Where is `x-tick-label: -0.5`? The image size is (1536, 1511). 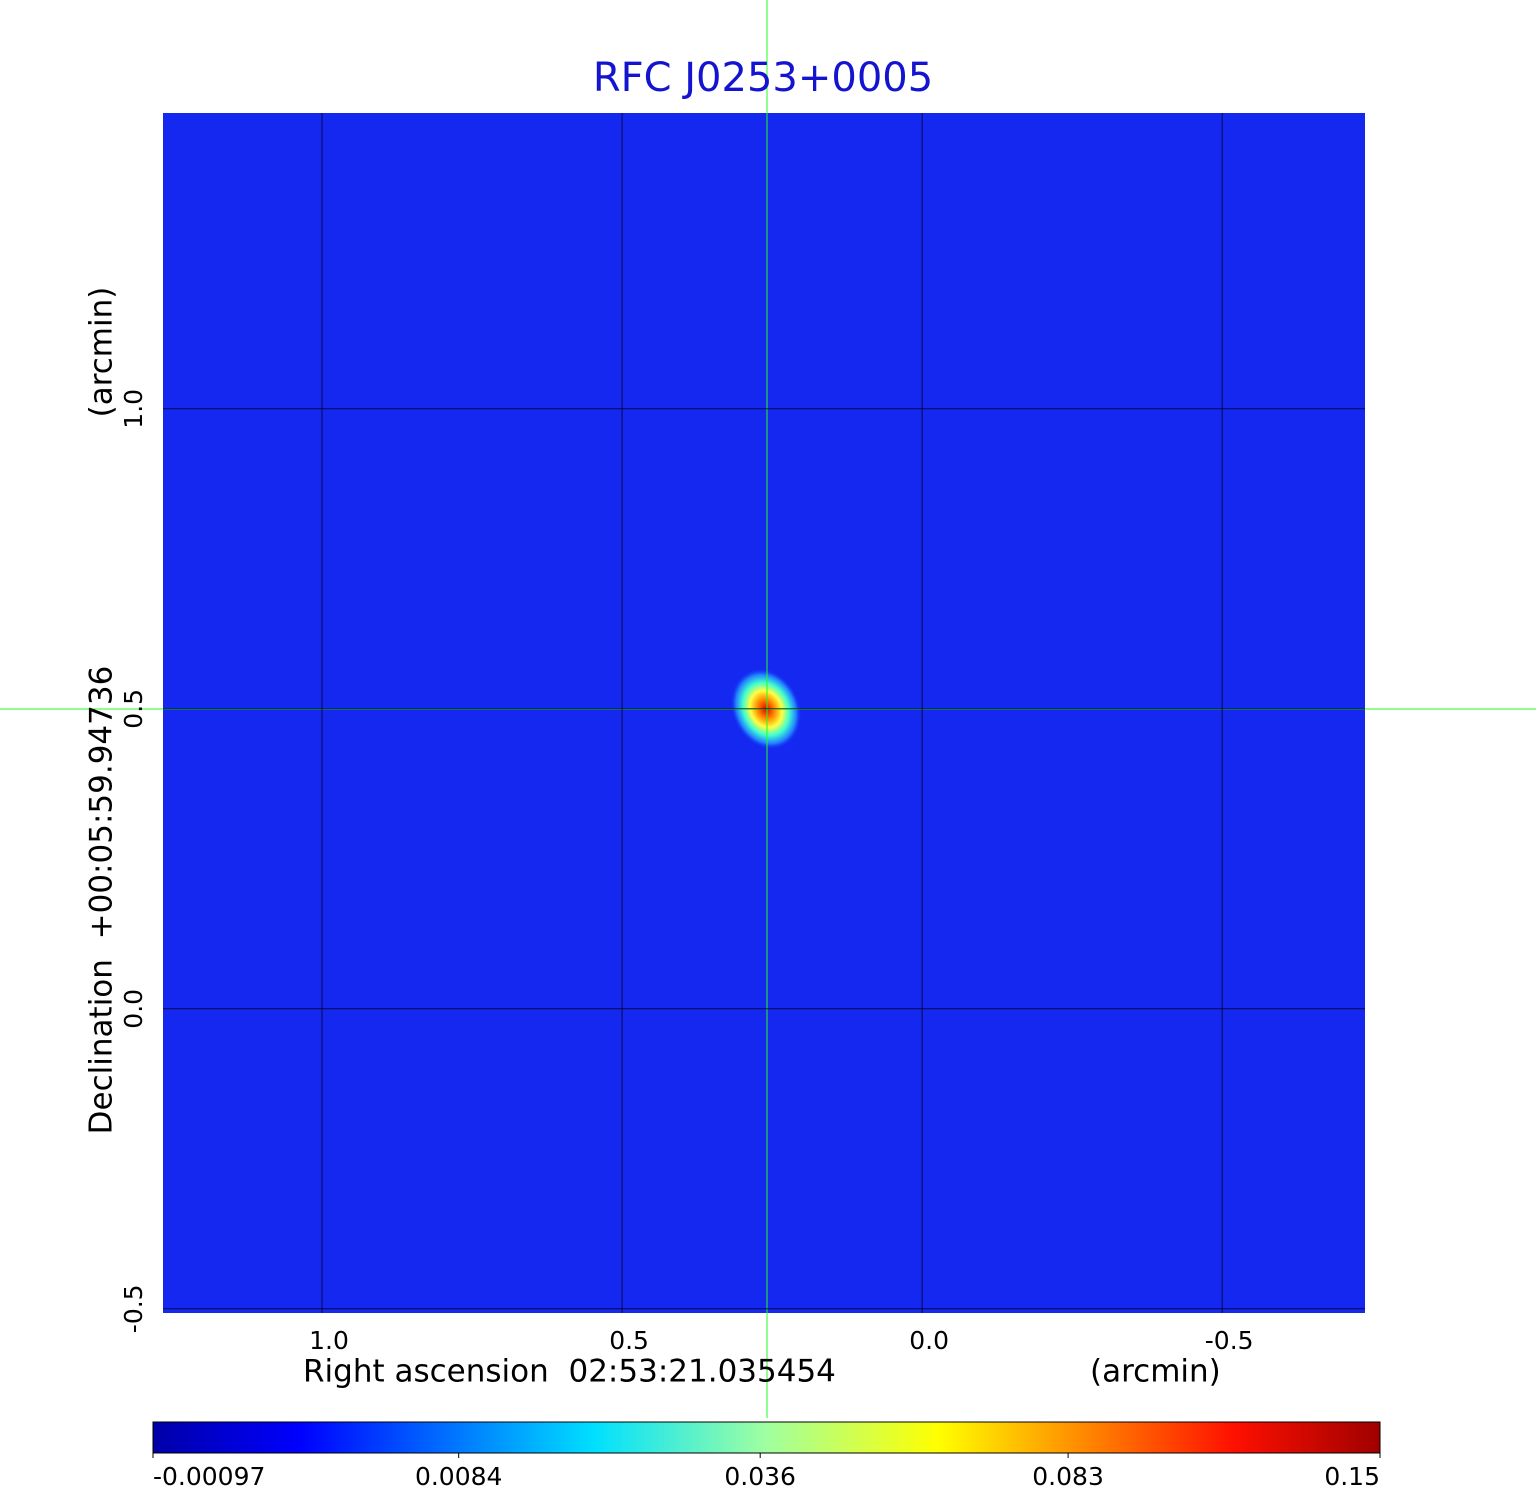
x-tick-label: -0.5 is located at coordinates (1229, 1340).